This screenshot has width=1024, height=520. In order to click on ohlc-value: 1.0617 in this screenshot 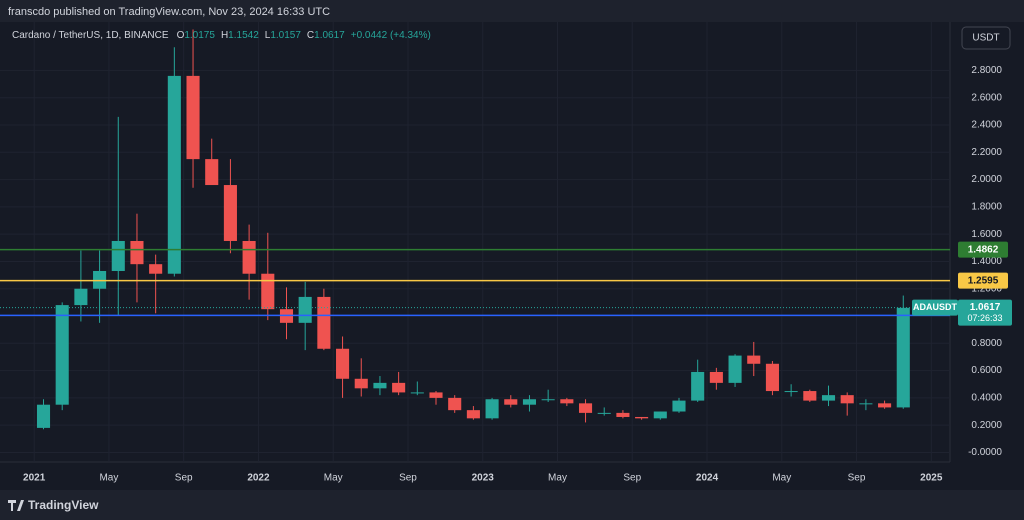, I will do `click(329, 35)`.